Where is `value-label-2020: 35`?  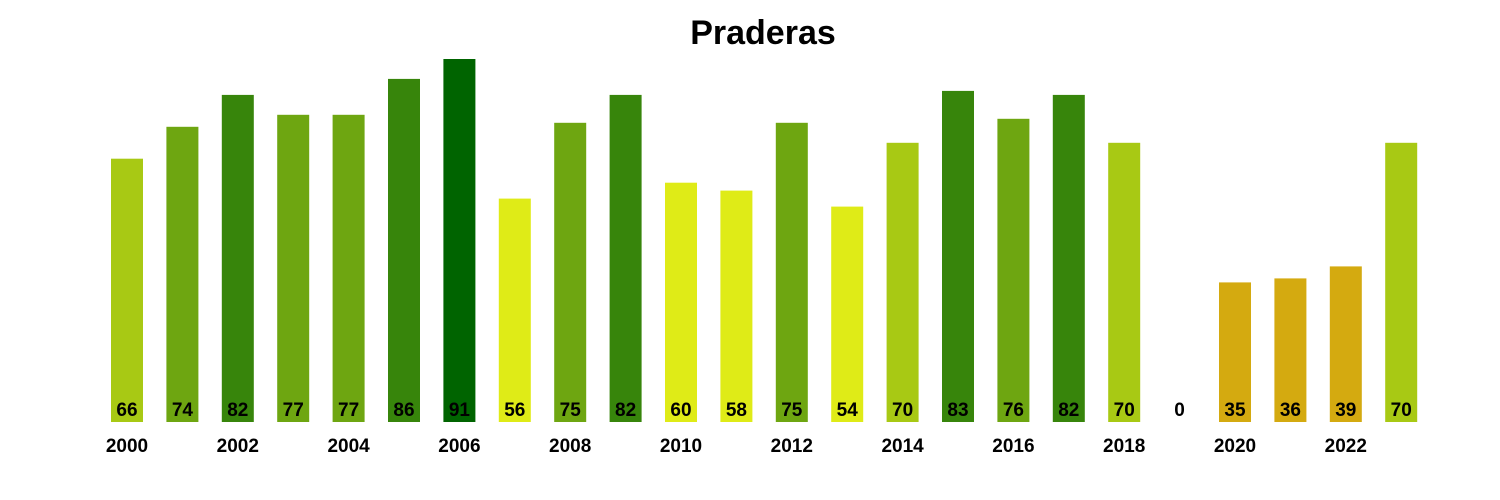 value-label-2020: 35 is located at coordinates (1235, 410).